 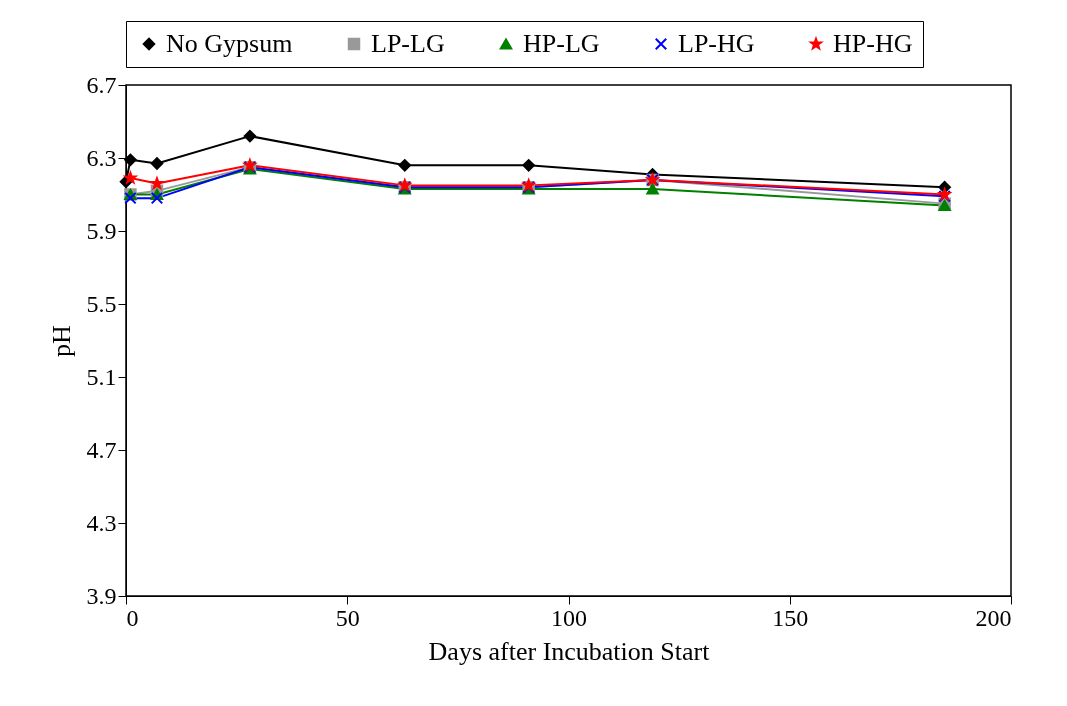 I want to click on legend-label: LP-HG, so click(x=716, y=43).